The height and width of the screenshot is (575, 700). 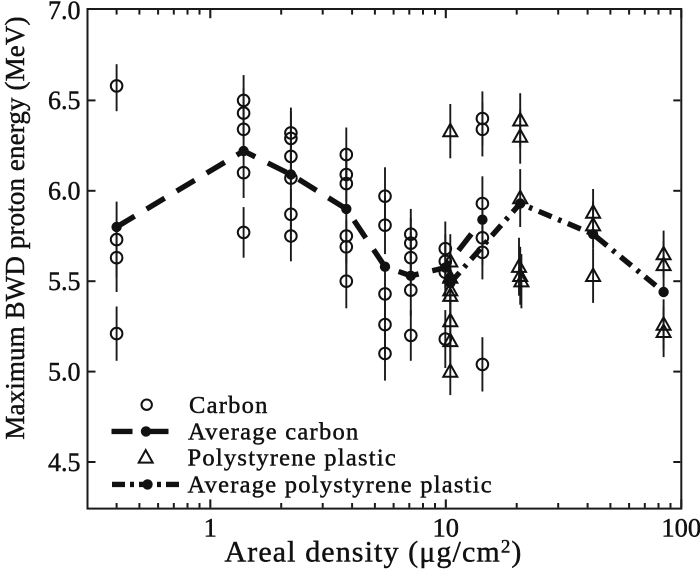 I want to click on svg-text: 6.0, so click(x=64, y=191).